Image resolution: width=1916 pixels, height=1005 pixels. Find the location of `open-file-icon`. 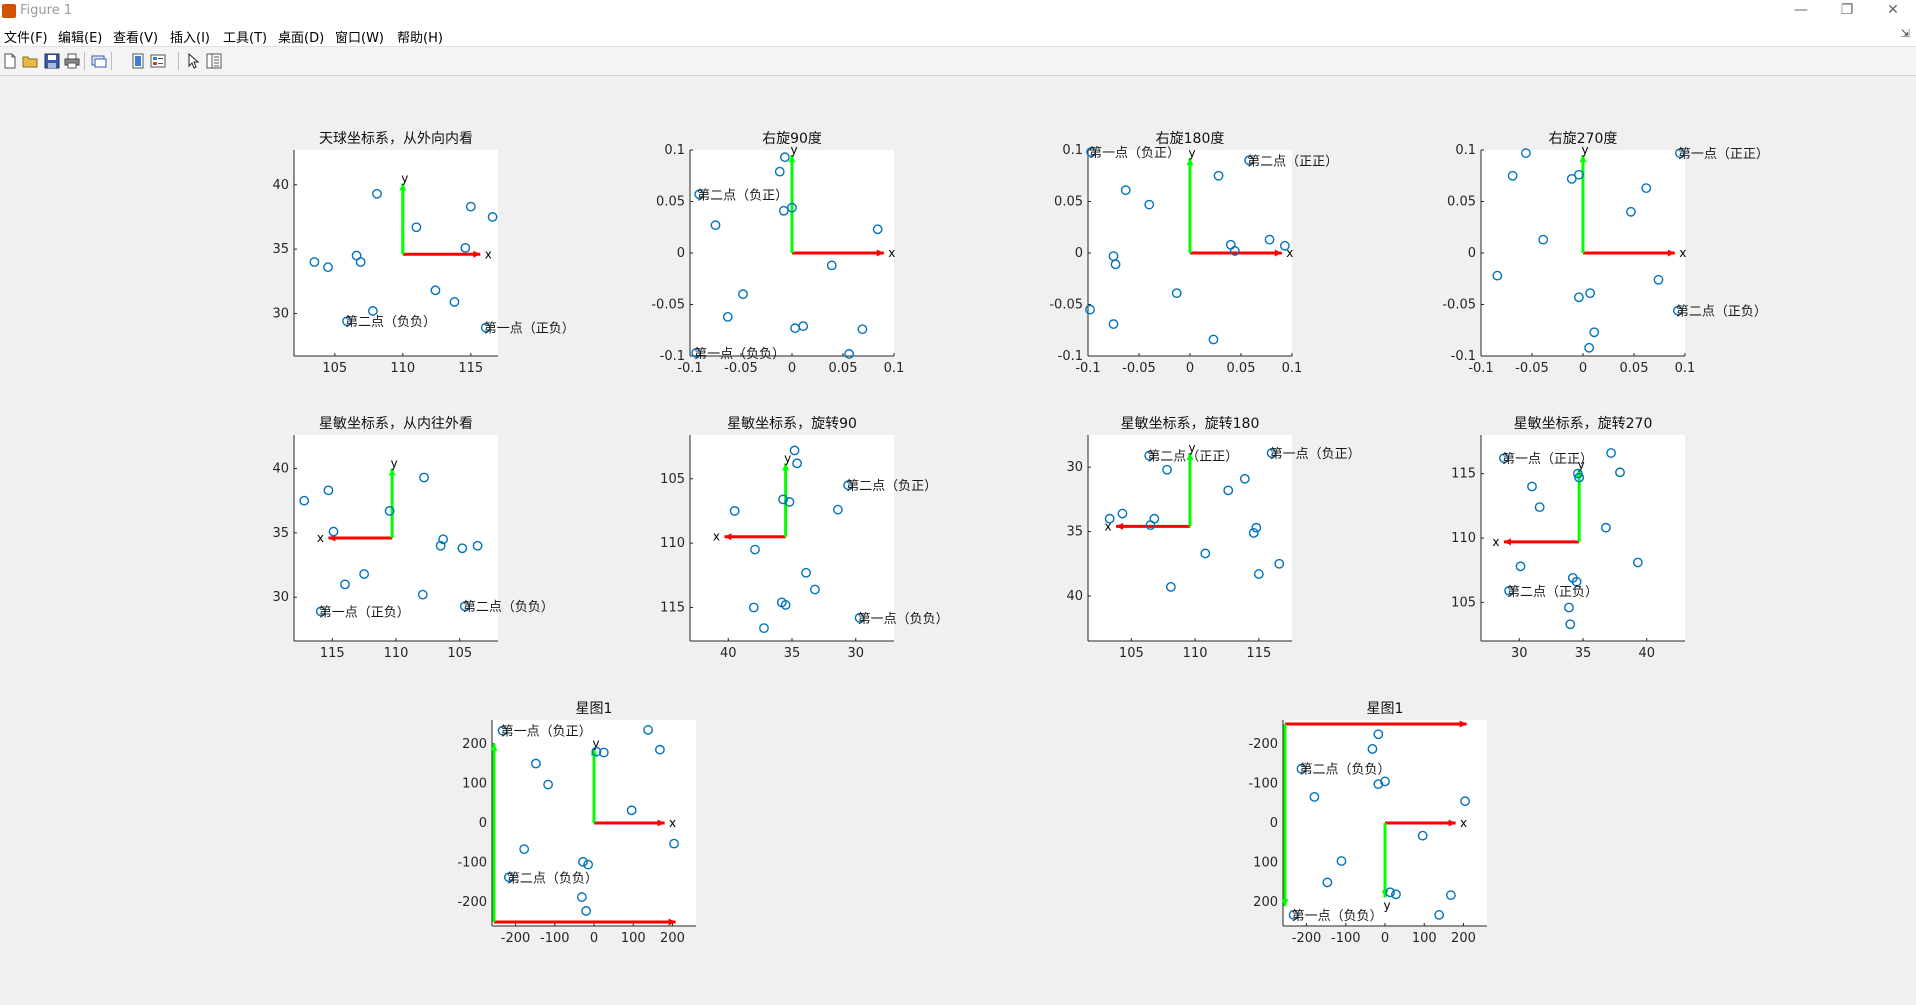

open-file-icon is located at coordinates (30, 61).